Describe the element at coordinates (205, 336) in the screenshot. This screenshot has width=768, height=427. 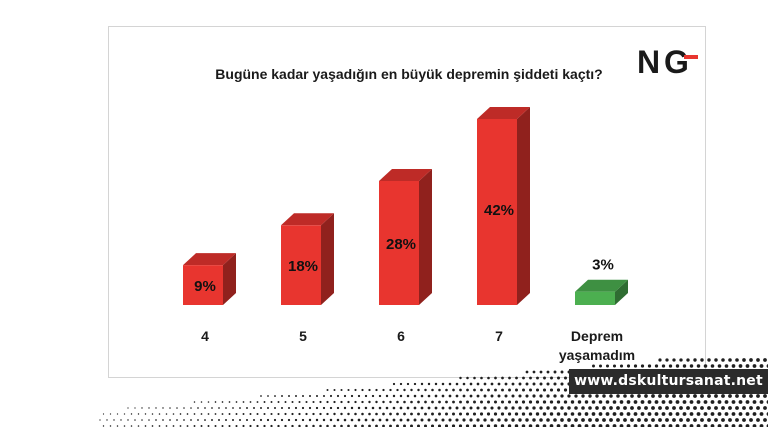
I see `category-label-1: 4` at that location.